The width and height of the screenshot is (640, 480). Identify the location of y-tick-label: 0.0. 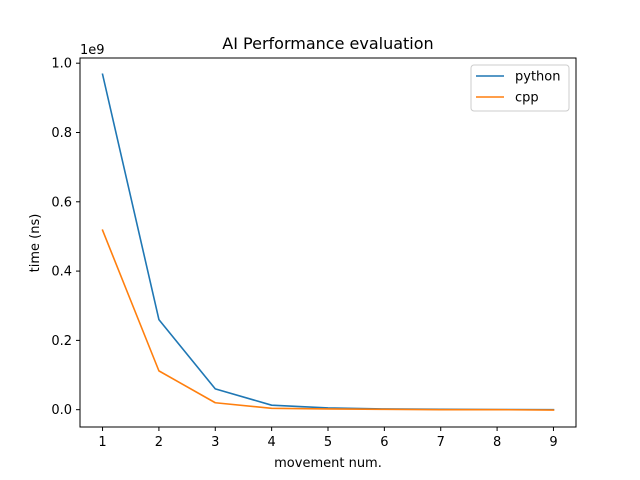
(61, 410).